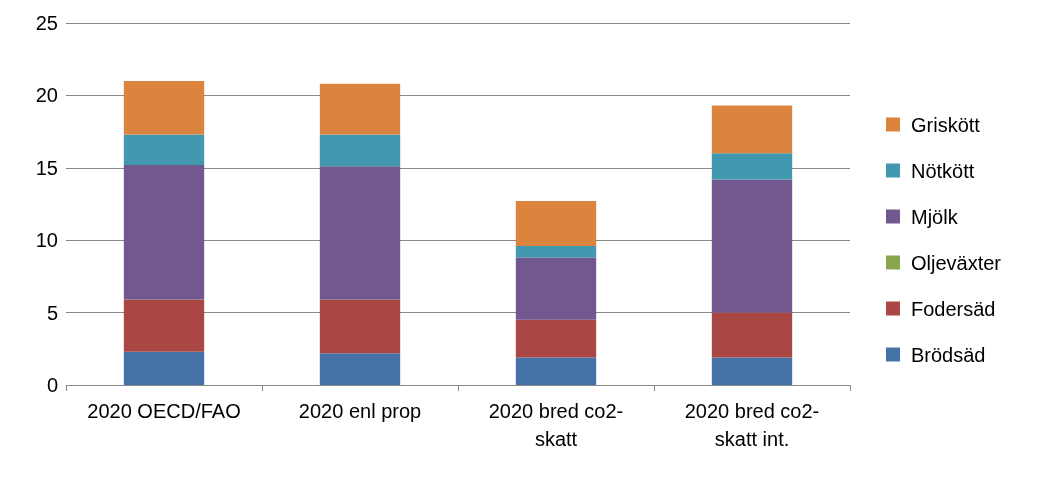  What do you see at coordinates (556, 425) in the screenshot?
I see `x-tick-label: 2020 bred co2- skatt` at bounding box center [556, 425].